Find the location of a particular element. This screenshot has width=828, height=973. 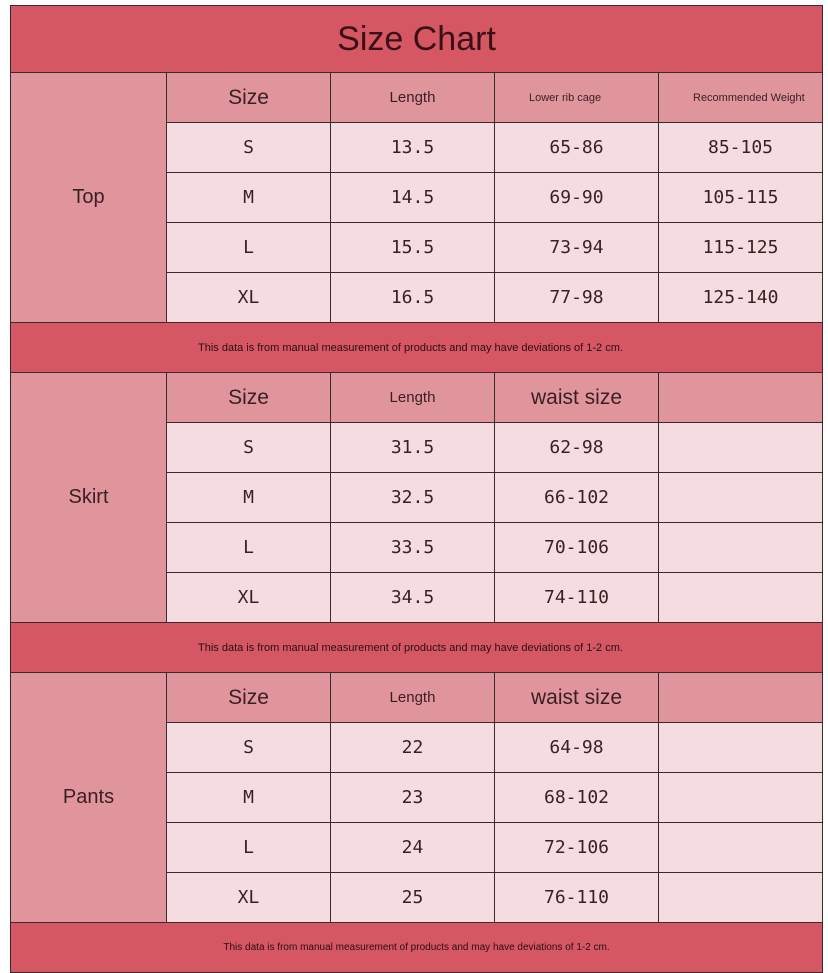

table-row: S 13.5 65-86 85-105 is located at coordinates (417, 147).